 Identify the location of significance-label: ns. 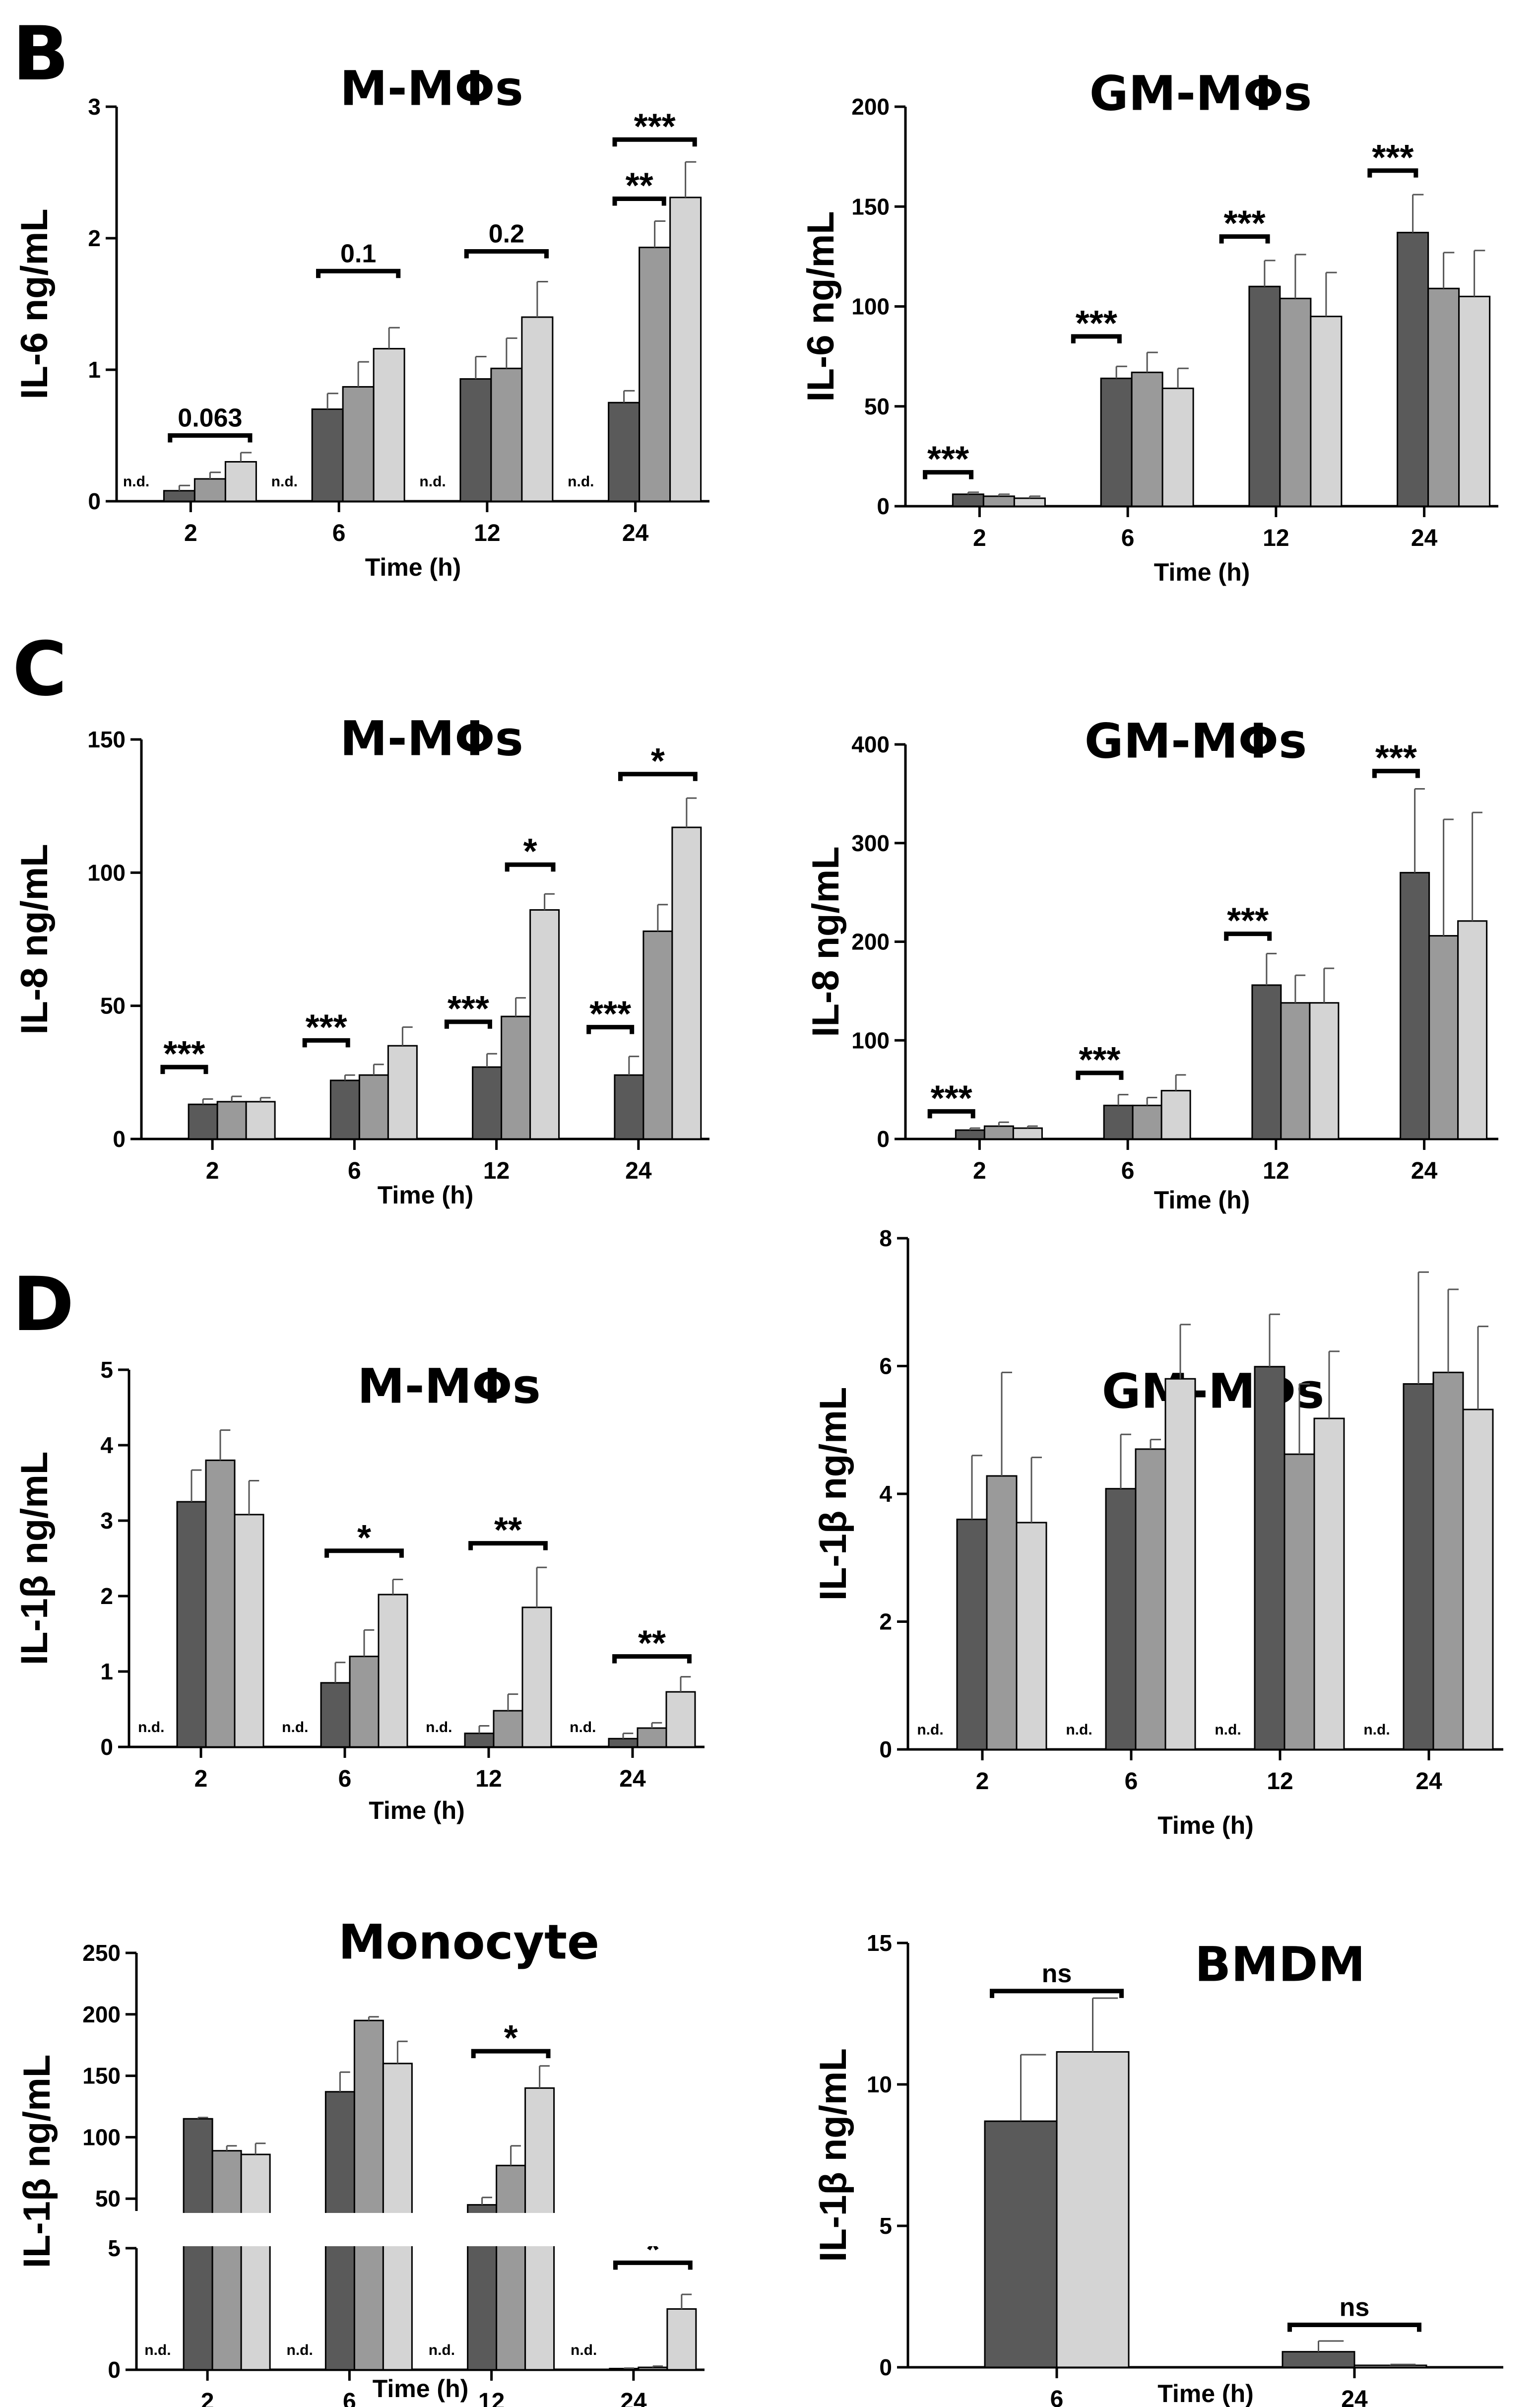
(1057, 1973).